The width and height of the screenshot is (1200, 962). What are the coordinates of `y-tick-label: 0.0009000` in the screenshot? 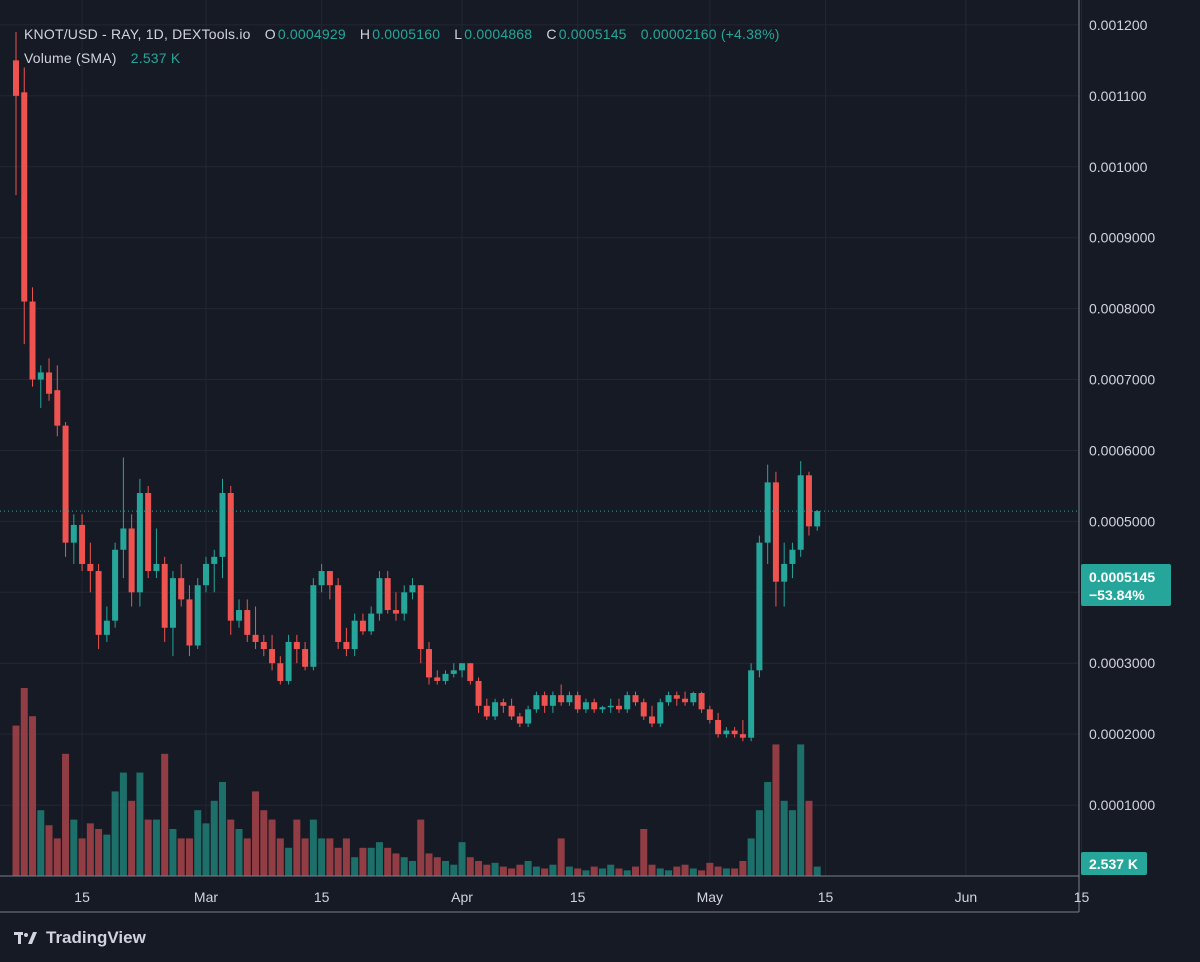 It's located at (1122, 238).